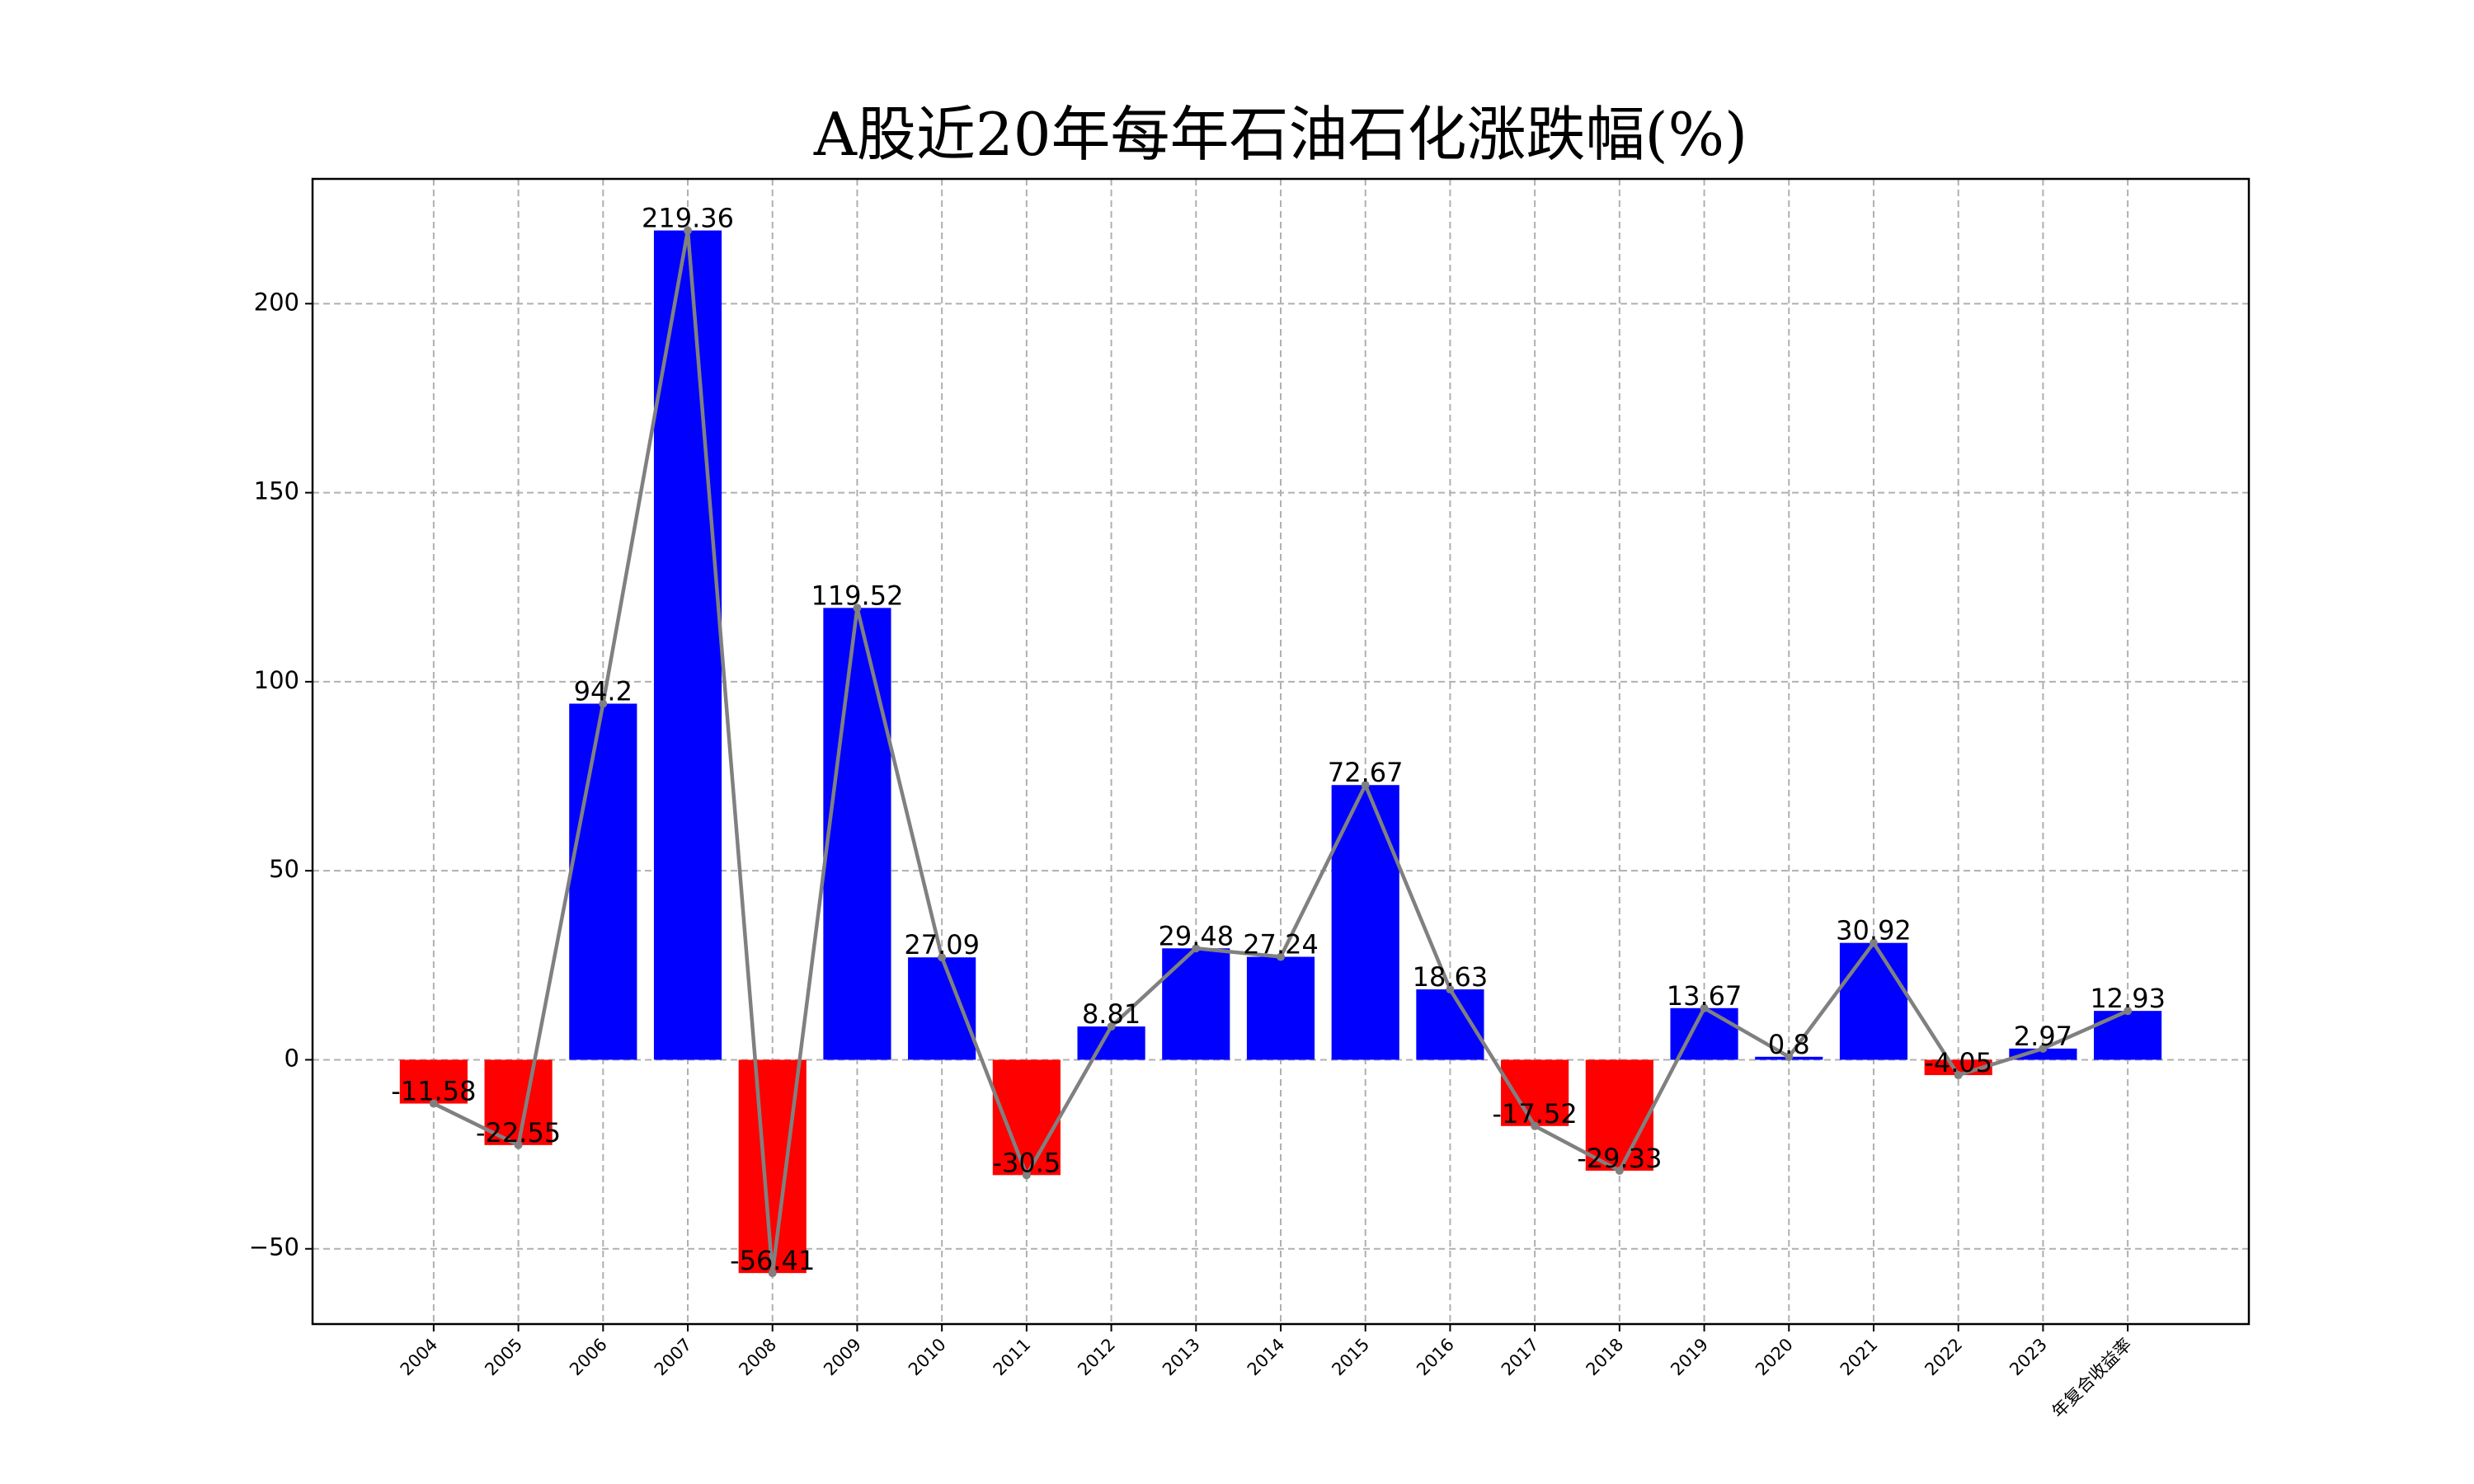  What do you see at coordinates (1874, 930) in the screenshot?
I see `value-label: 30.92` at bounding box center [1874, 930].